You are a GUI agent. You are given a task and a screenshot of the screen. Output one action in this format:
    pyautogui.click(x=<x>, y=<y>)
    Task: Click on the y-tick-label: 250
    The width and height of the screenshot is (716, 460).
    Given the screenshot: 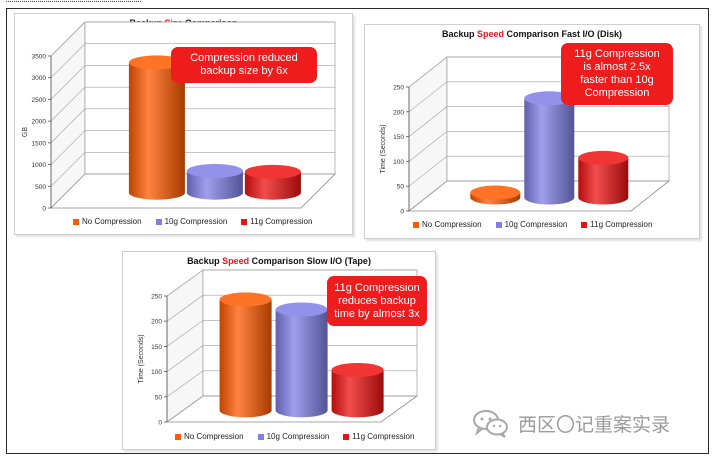 What is the action you would take?
    pyautogui.click(x=398, y=88)
    